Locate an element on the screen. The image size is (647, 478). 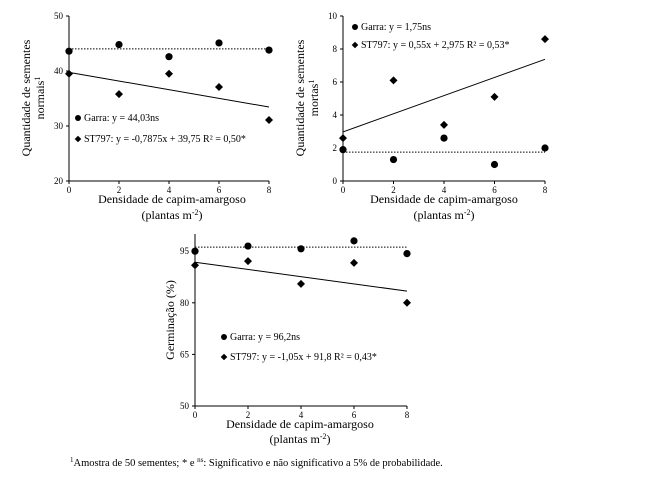
legend-label-st797: ST797: y = -0,7875x + 39,75 R² = 0,50* is located at coordinates (165, 139).